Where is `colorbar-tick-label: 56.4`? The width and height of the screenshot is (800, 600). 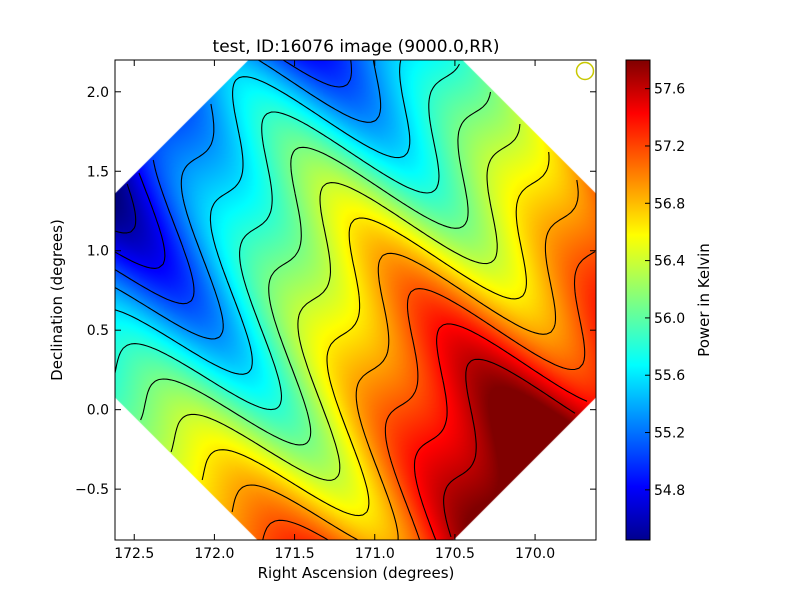
colorbar-tick-label: 56.4 is located at coordinates (669, 262).